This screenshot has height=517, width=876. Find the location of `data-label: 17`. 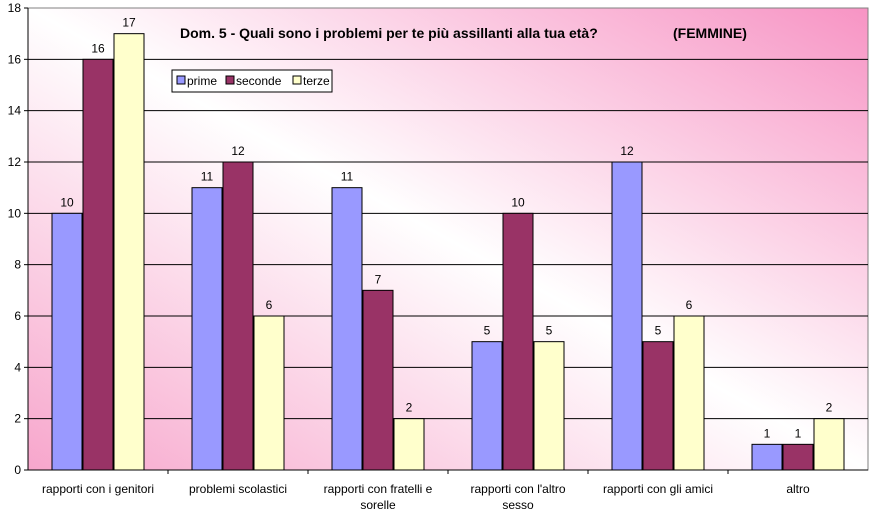

data-label: 17 is located at coordinates (129, 23).